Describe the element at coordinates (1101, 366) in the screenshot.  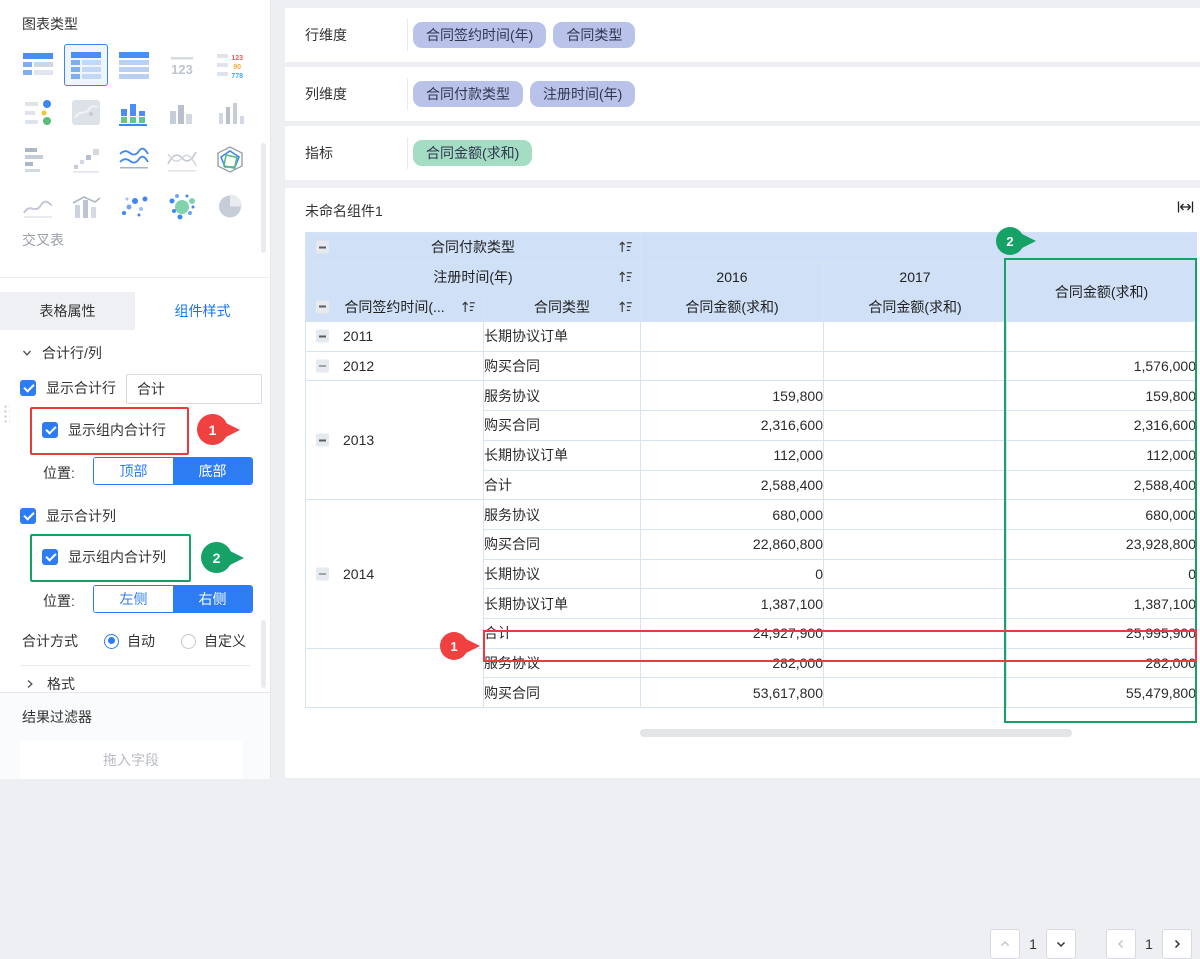
I see `group-total-value-cell: 1,576,000` at that location.